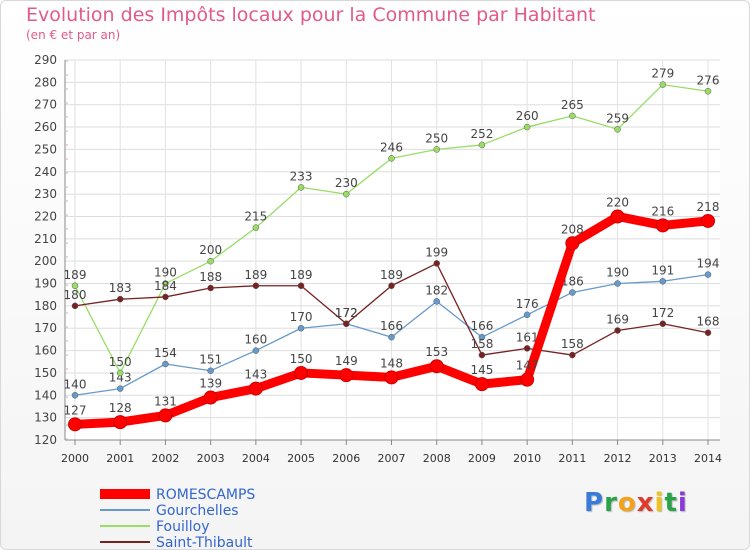 Image resolution: width=750 pixels, height=550 pixels. Describe the element at coordinates (436, 252) in the screenshot. I see `data-label: 199` at that location.